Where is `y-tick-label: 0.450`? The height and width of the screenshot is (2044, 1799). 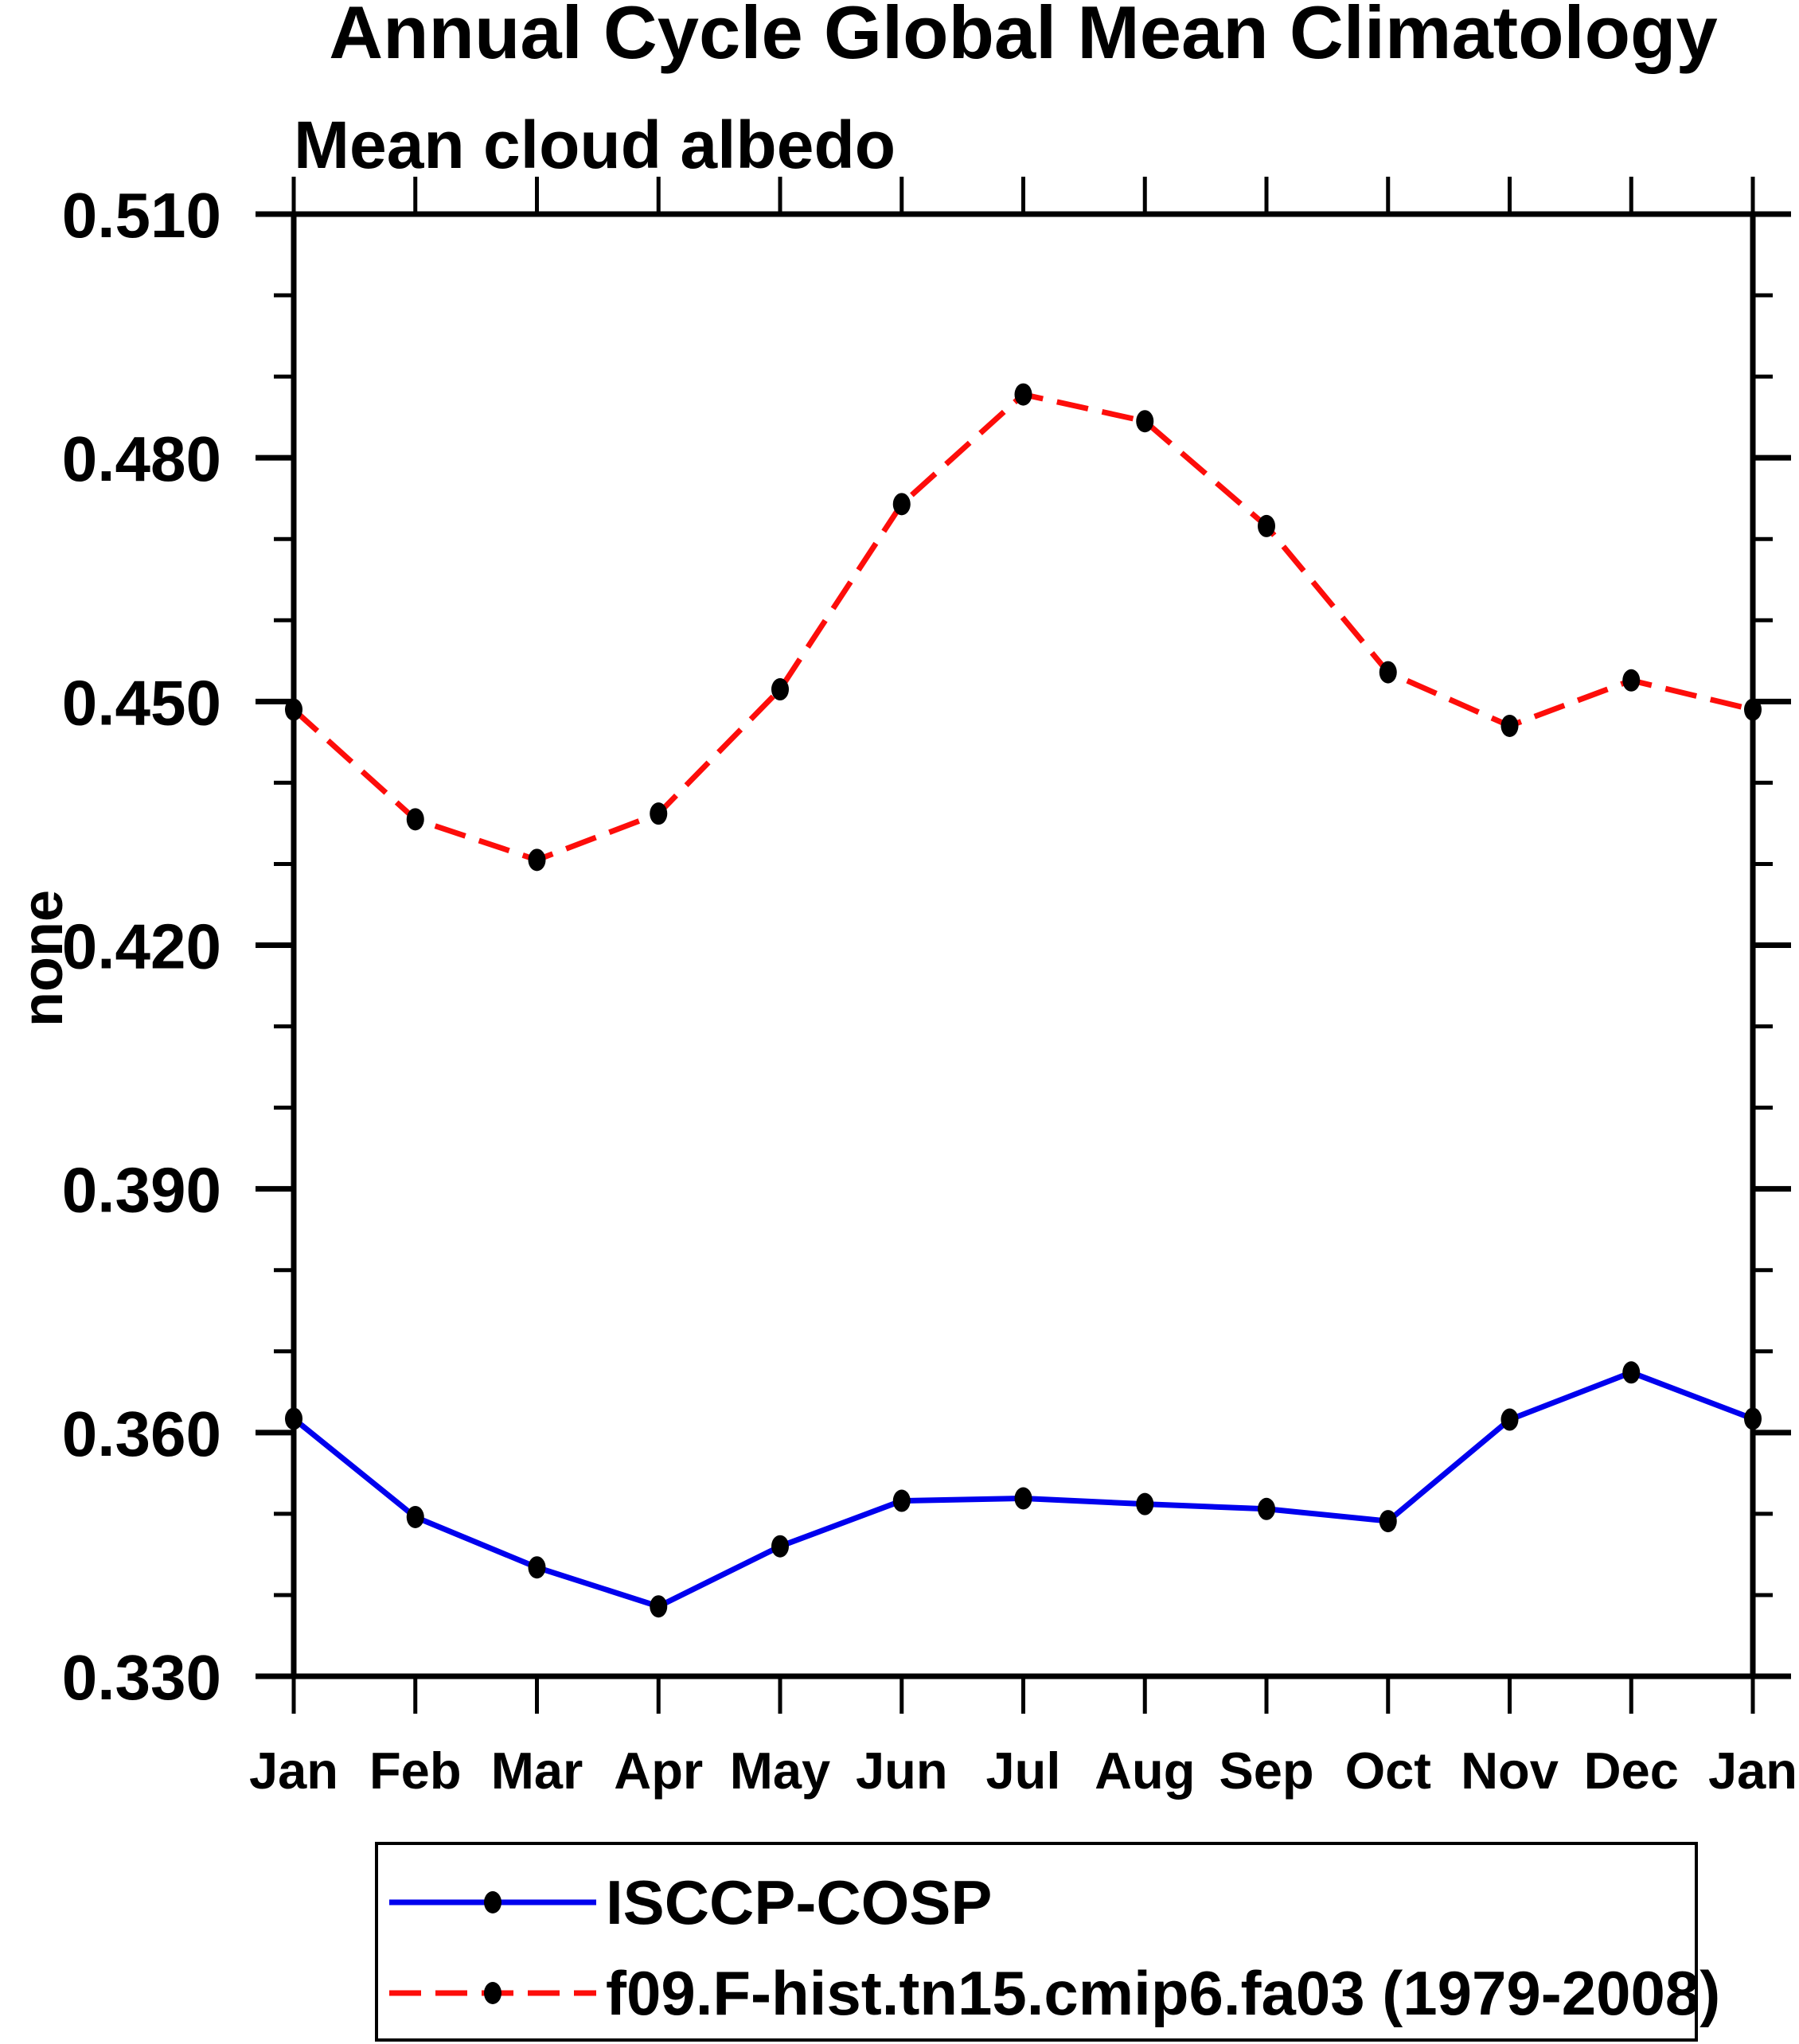 y-tick-label: 0.450 is located at coordinates (141, 702).